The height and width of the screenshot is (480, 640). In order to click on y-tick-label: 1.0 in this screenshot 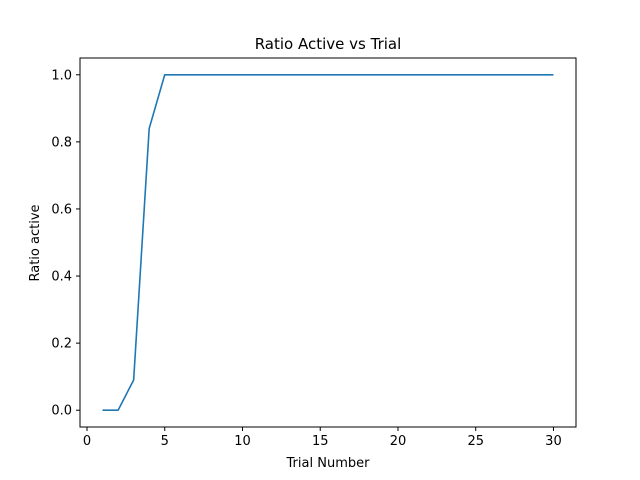, I will do `click(61, 75)`.